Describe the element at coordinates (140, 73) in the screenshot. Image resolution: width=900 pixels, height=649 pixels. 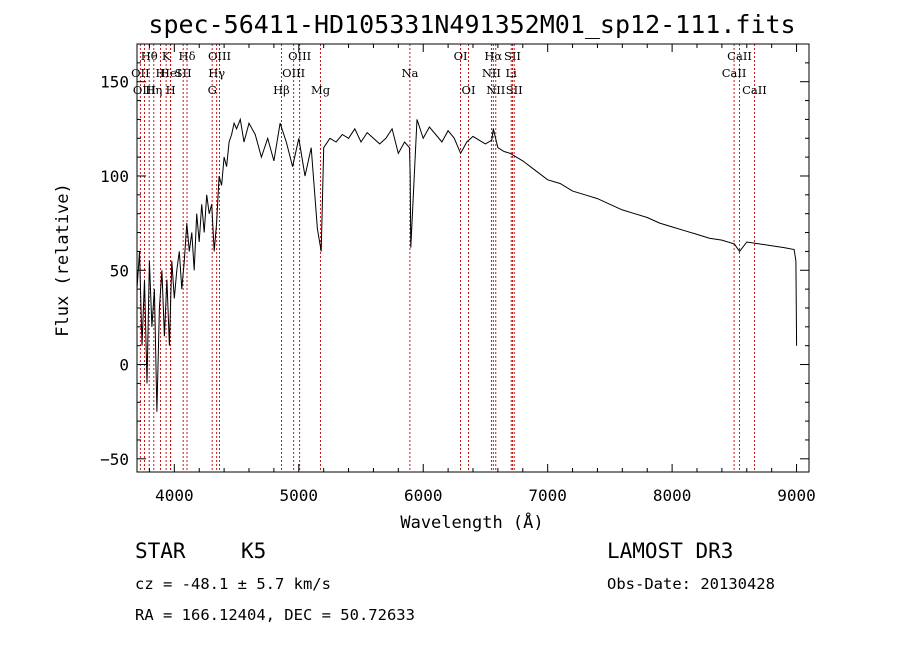
I see `spectral-line-label: OII` at that location.